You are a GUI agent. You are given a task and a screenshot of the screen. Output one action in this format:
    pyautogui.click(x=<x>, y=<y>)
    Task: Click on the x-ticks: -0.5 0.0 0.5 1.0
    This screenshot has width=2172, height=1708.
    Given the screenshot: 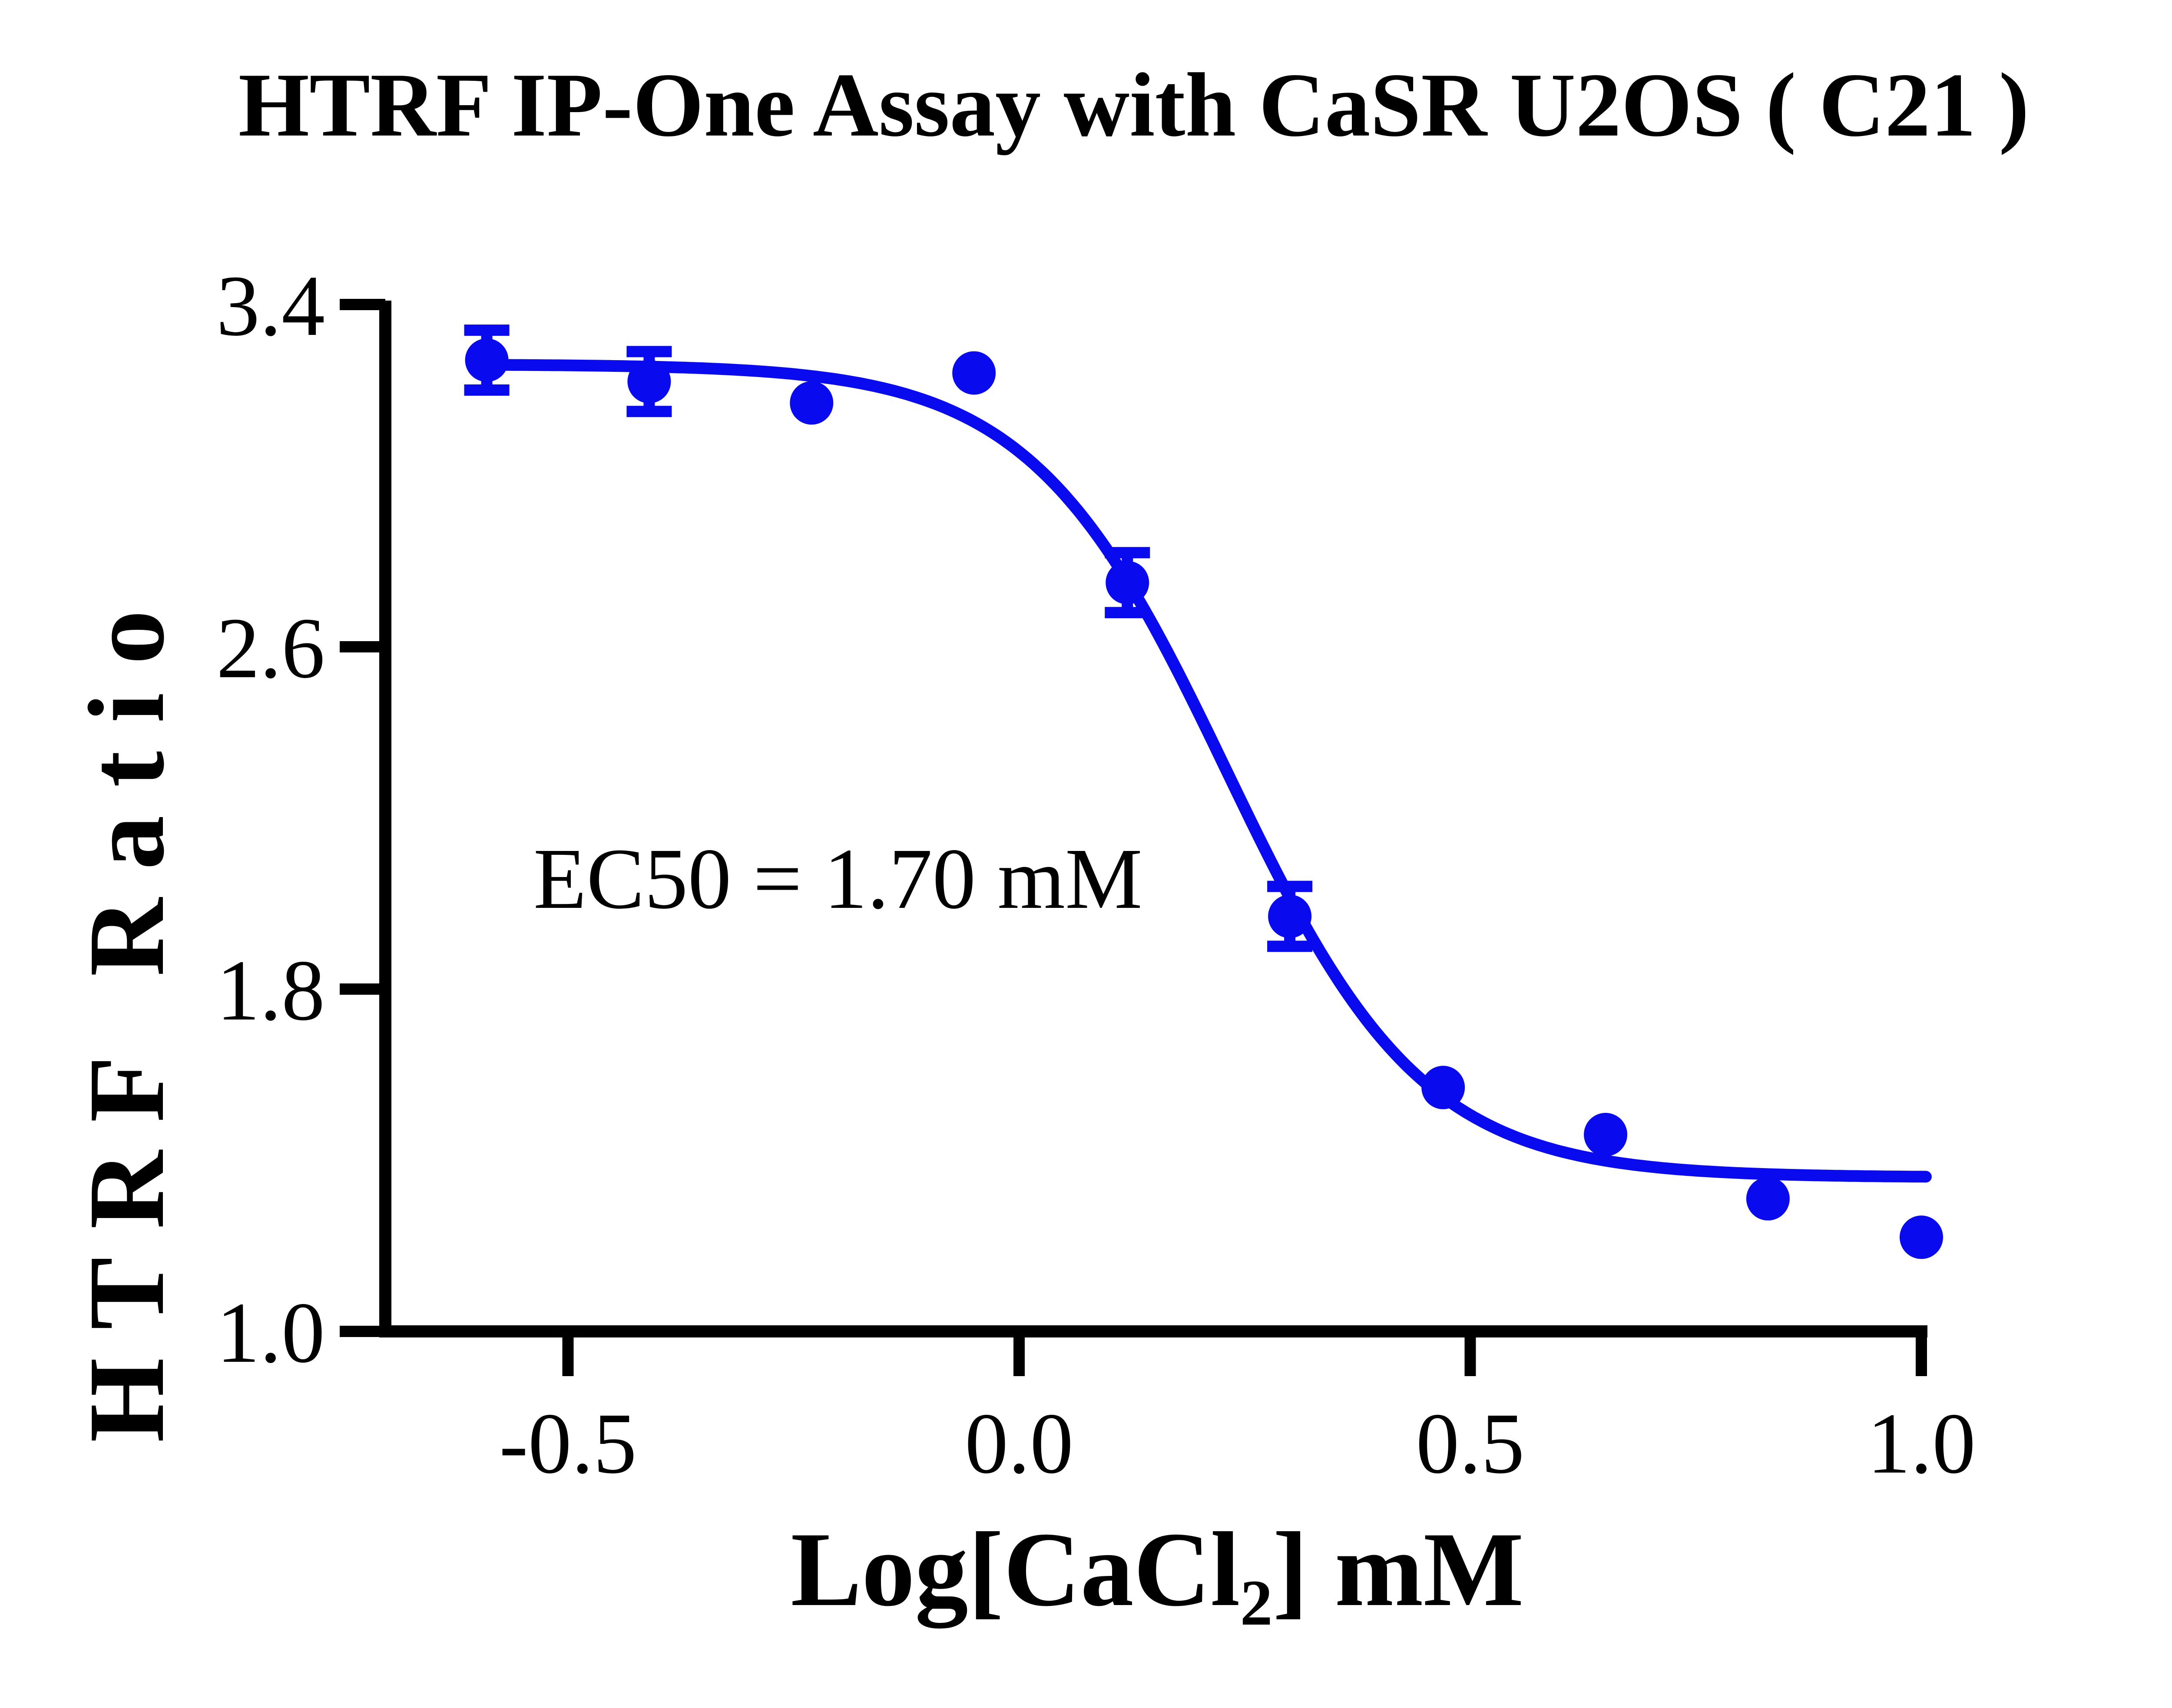 What is the action you would take?
    pyautogui.click(x=1237, y=1411)
    